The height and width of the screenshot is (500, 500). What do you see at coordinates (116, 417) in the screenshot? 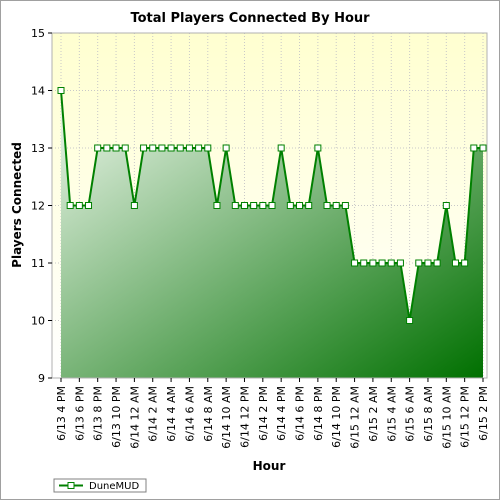
I see `x-tick-label: 6/13 10 PM` at bounding box center [116, 417].